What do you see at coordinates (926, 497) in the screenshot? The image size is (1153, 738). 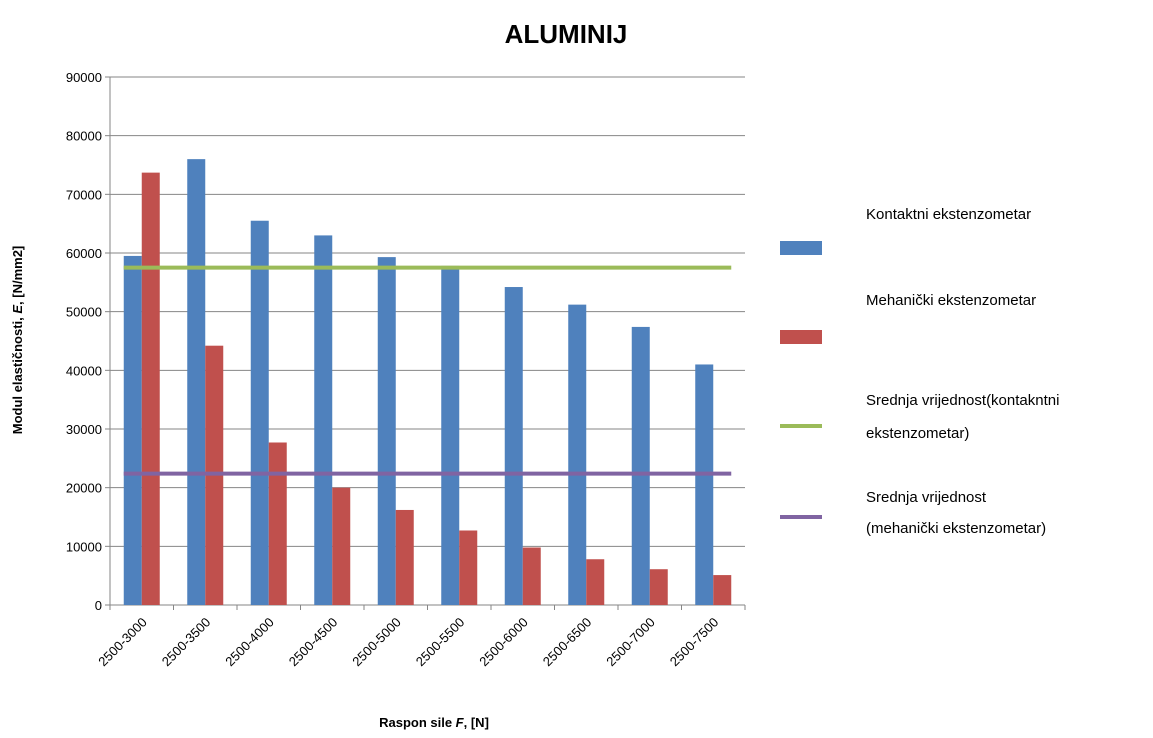 I see `legend-label: Srednja vrijednost` at bounding box center [926, 497].